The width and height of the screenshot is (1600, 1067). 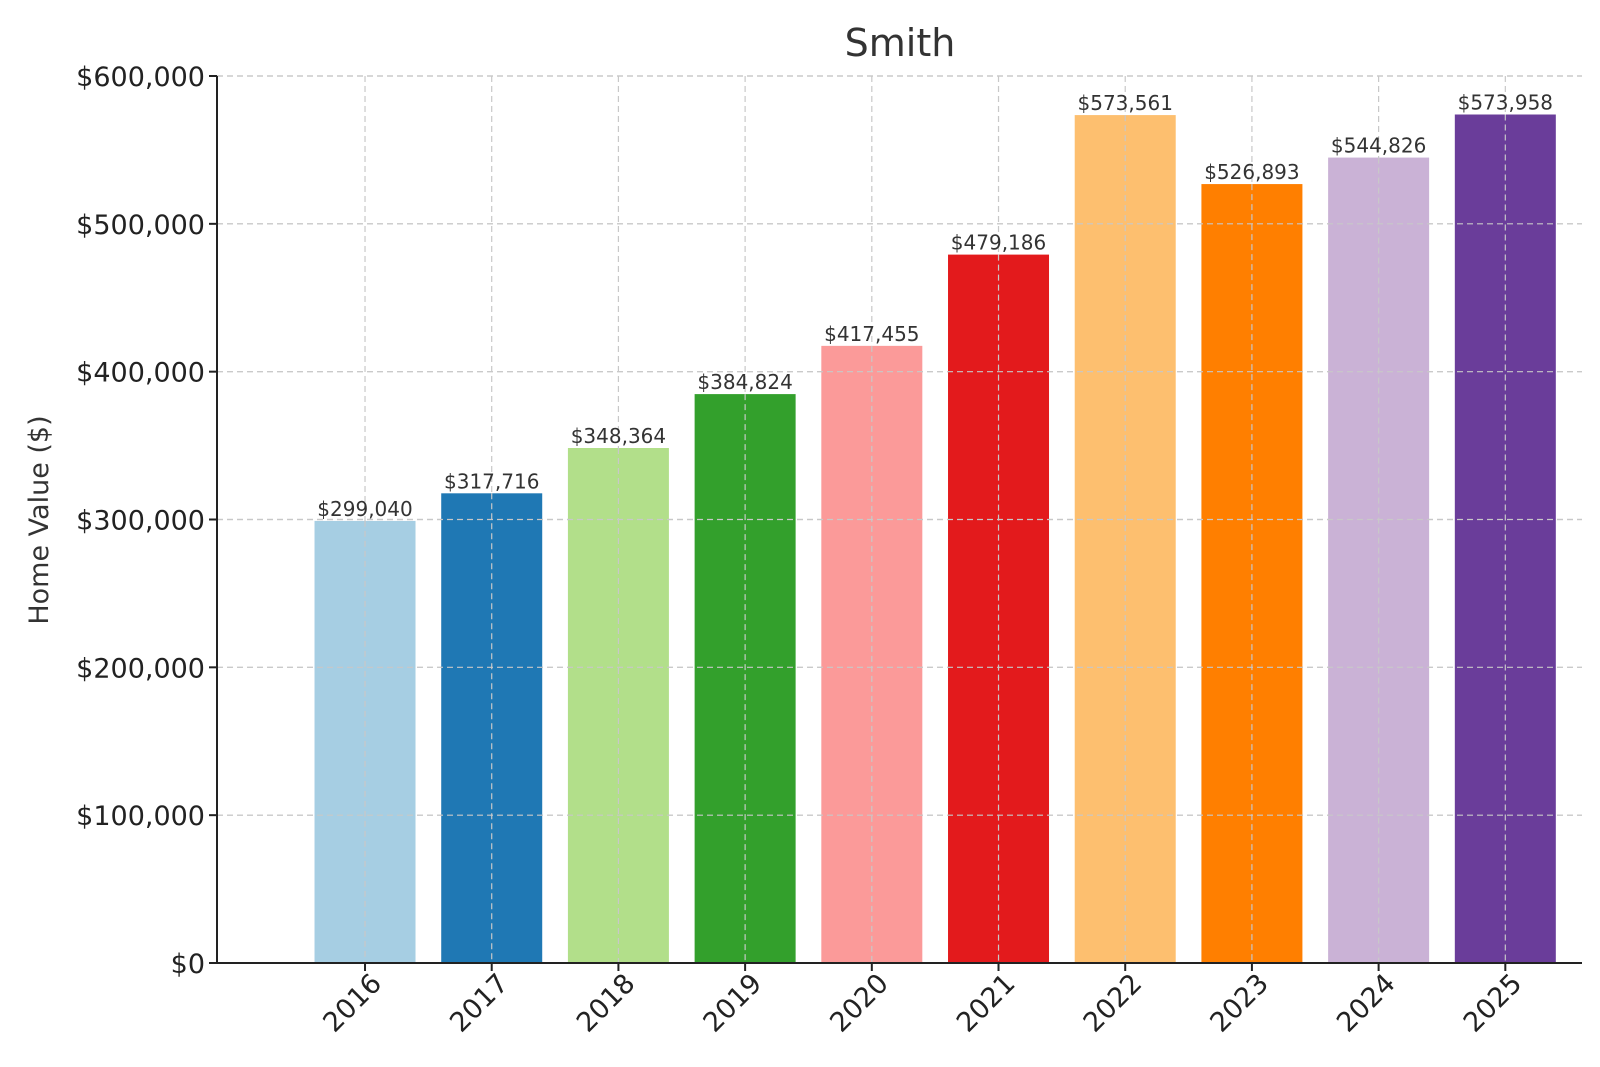 What do you see at coordinates (140, 521) in the screenshot?
I see `y-tick-label: $300,000` at bounding box center [140, 521].